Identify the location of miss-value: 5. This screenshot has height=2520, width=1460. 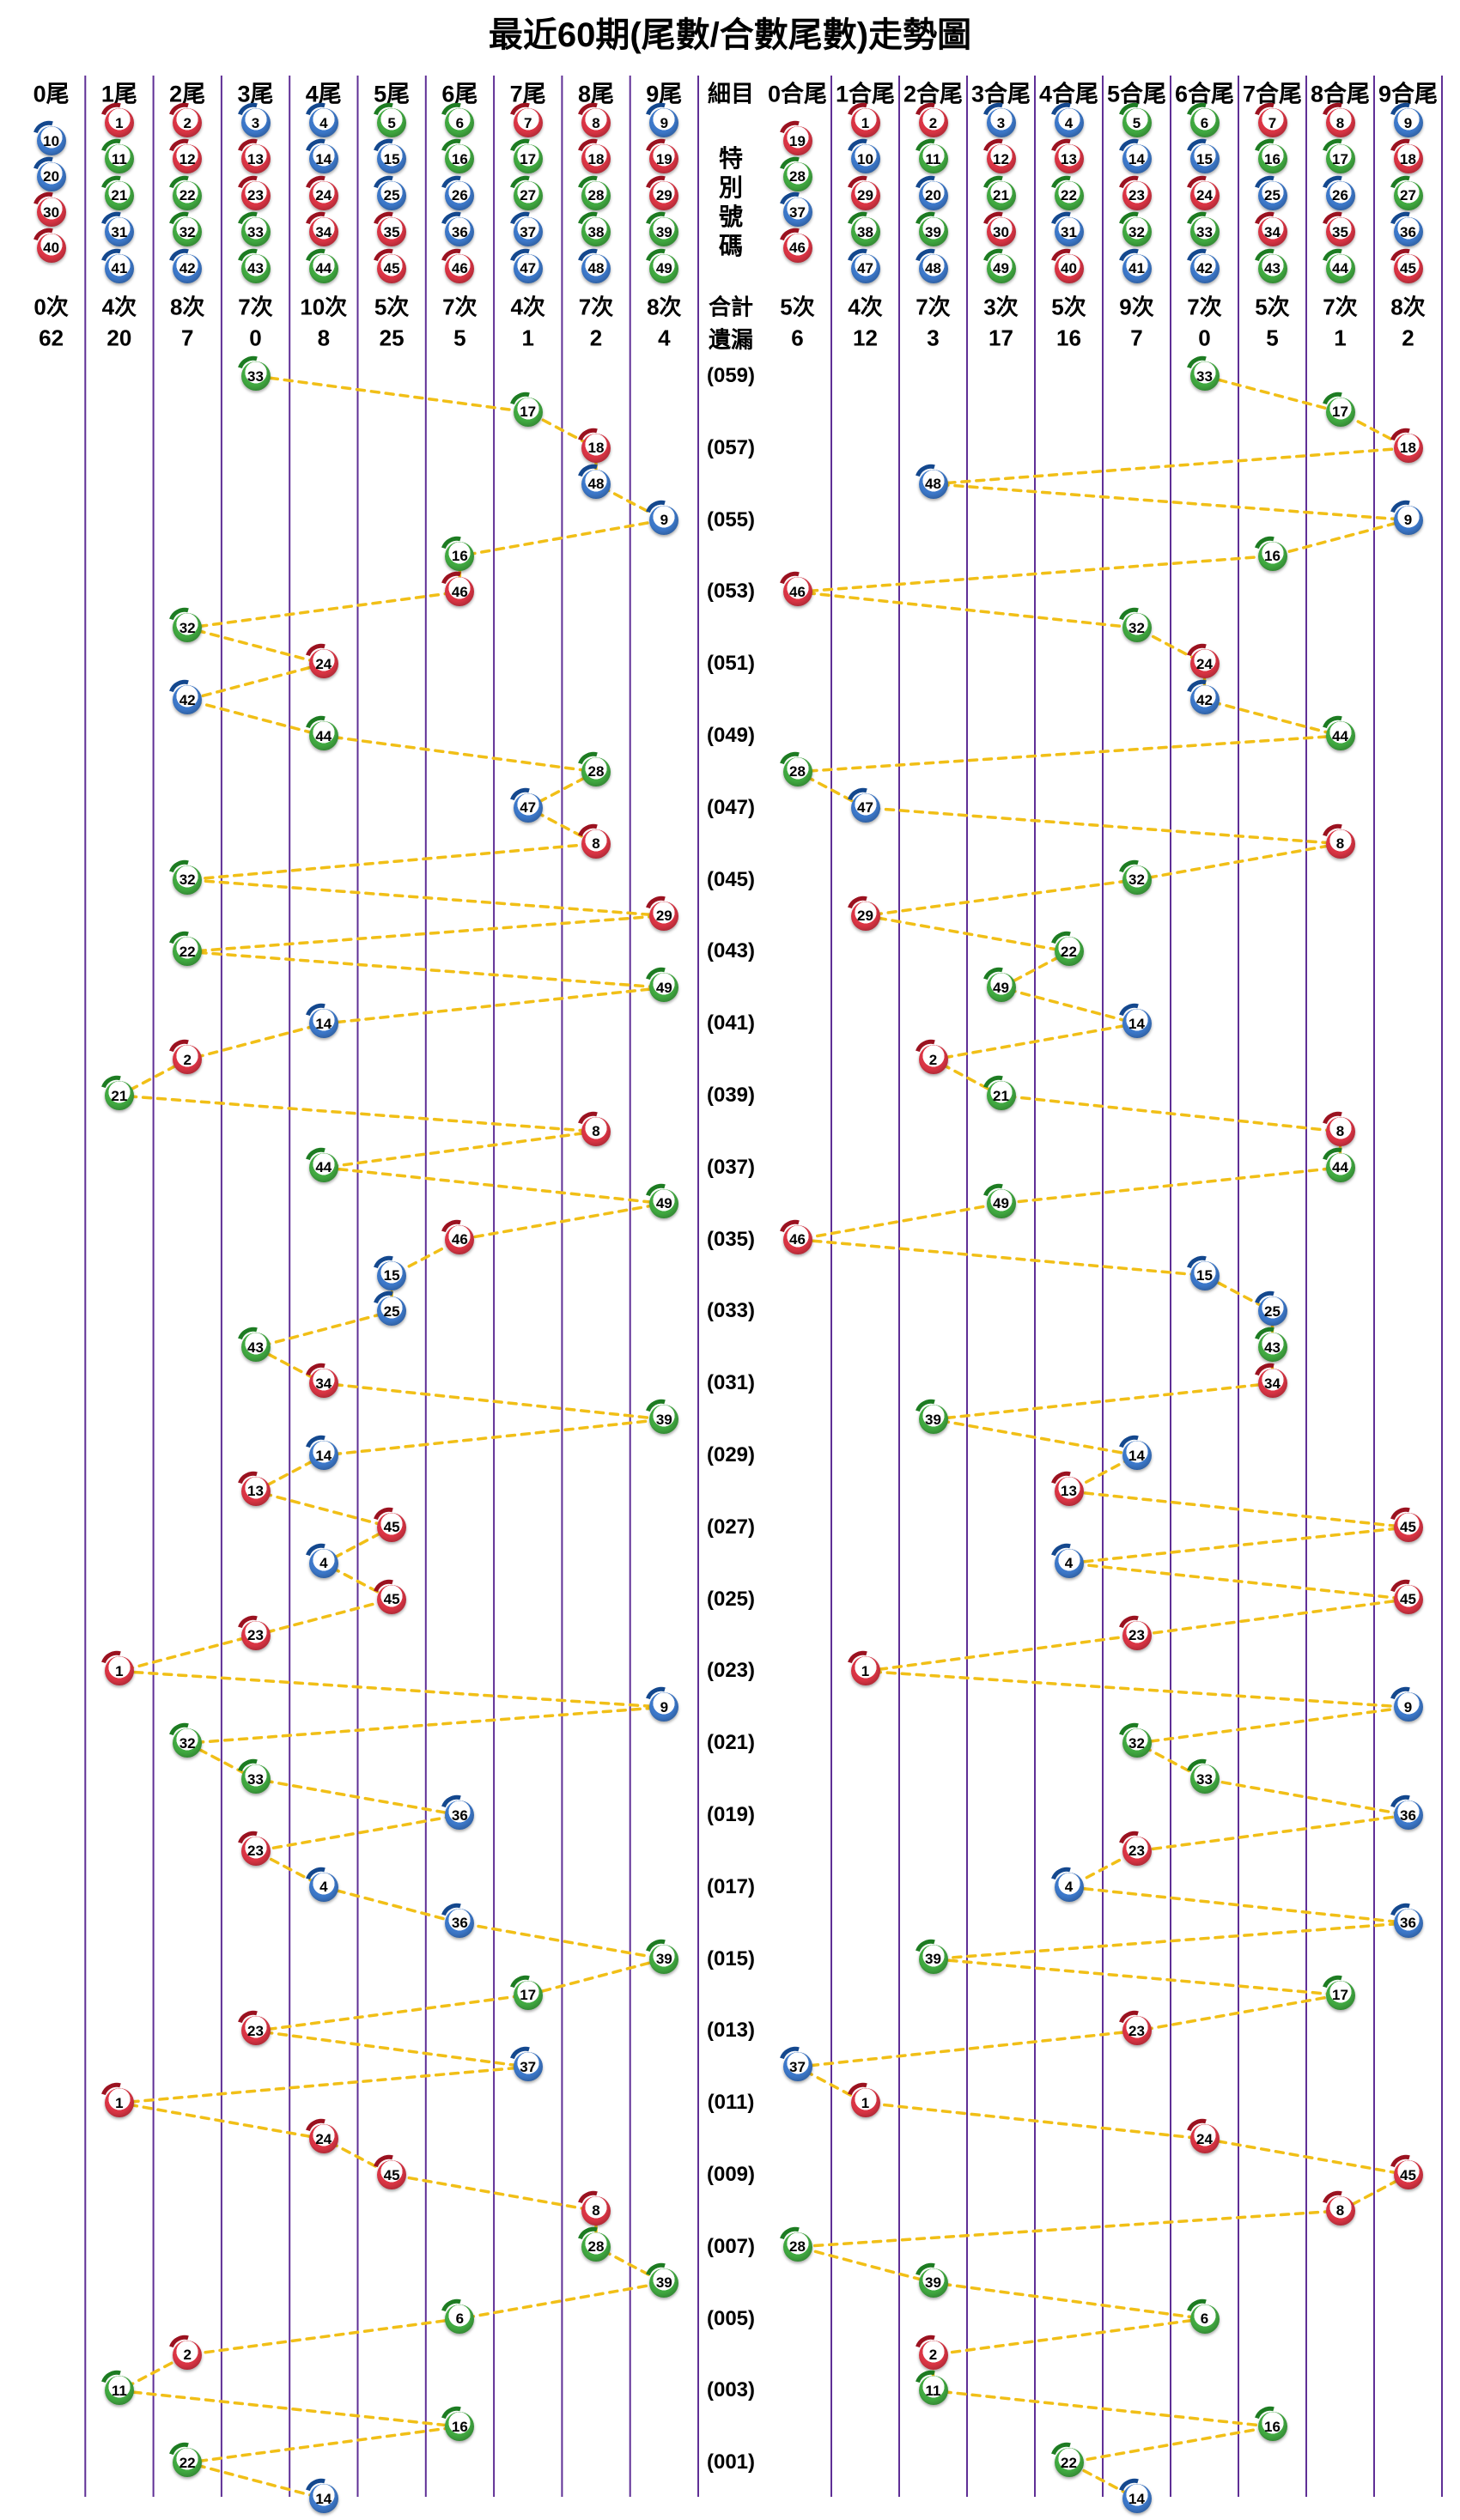
(459, 338).